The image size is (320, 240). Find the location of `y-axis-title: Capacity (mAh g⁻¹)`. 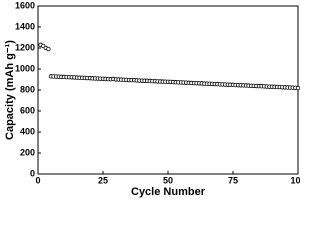

y-axis-title: Capacity (mAh g⁻¹) is located at coordinates (10, 90).